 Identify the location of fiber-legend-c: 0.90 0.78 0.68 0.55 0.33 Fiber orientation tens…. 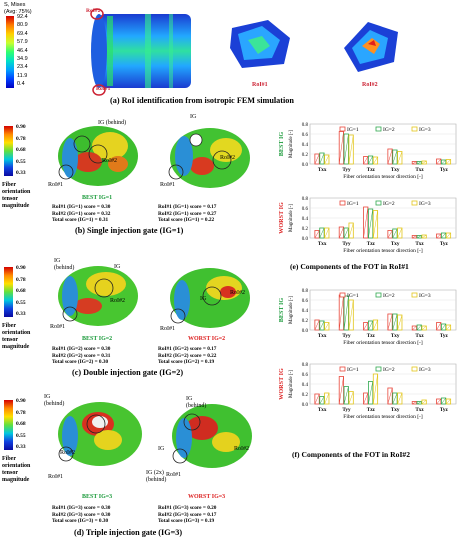
(22, 309).